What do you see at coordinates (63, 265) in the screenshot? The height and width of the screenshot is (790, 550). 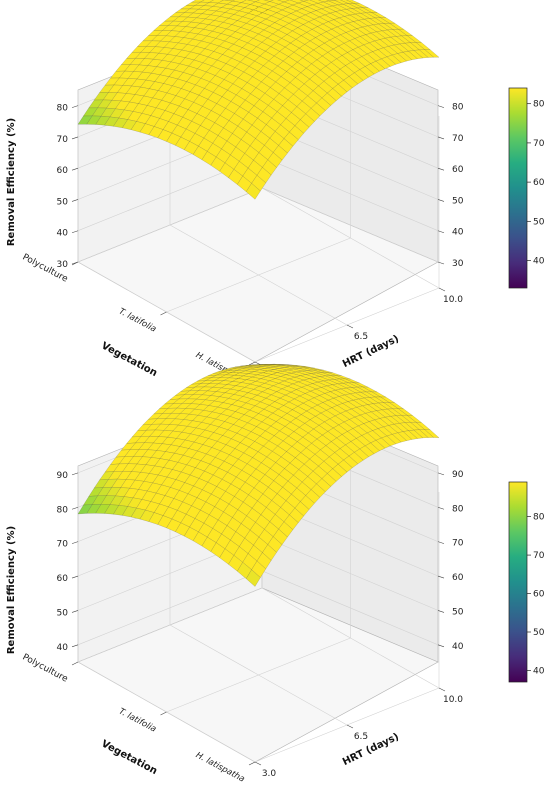 I see `z-tick-label-left: 30` at bounding box center [63, 265].